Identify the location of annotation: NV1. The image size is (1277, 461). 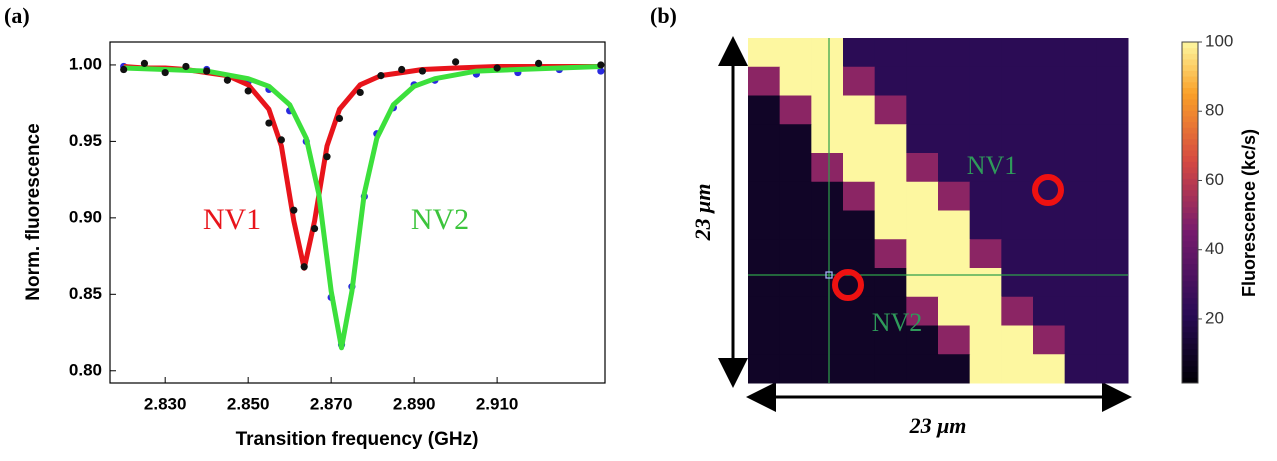
(232, 219).